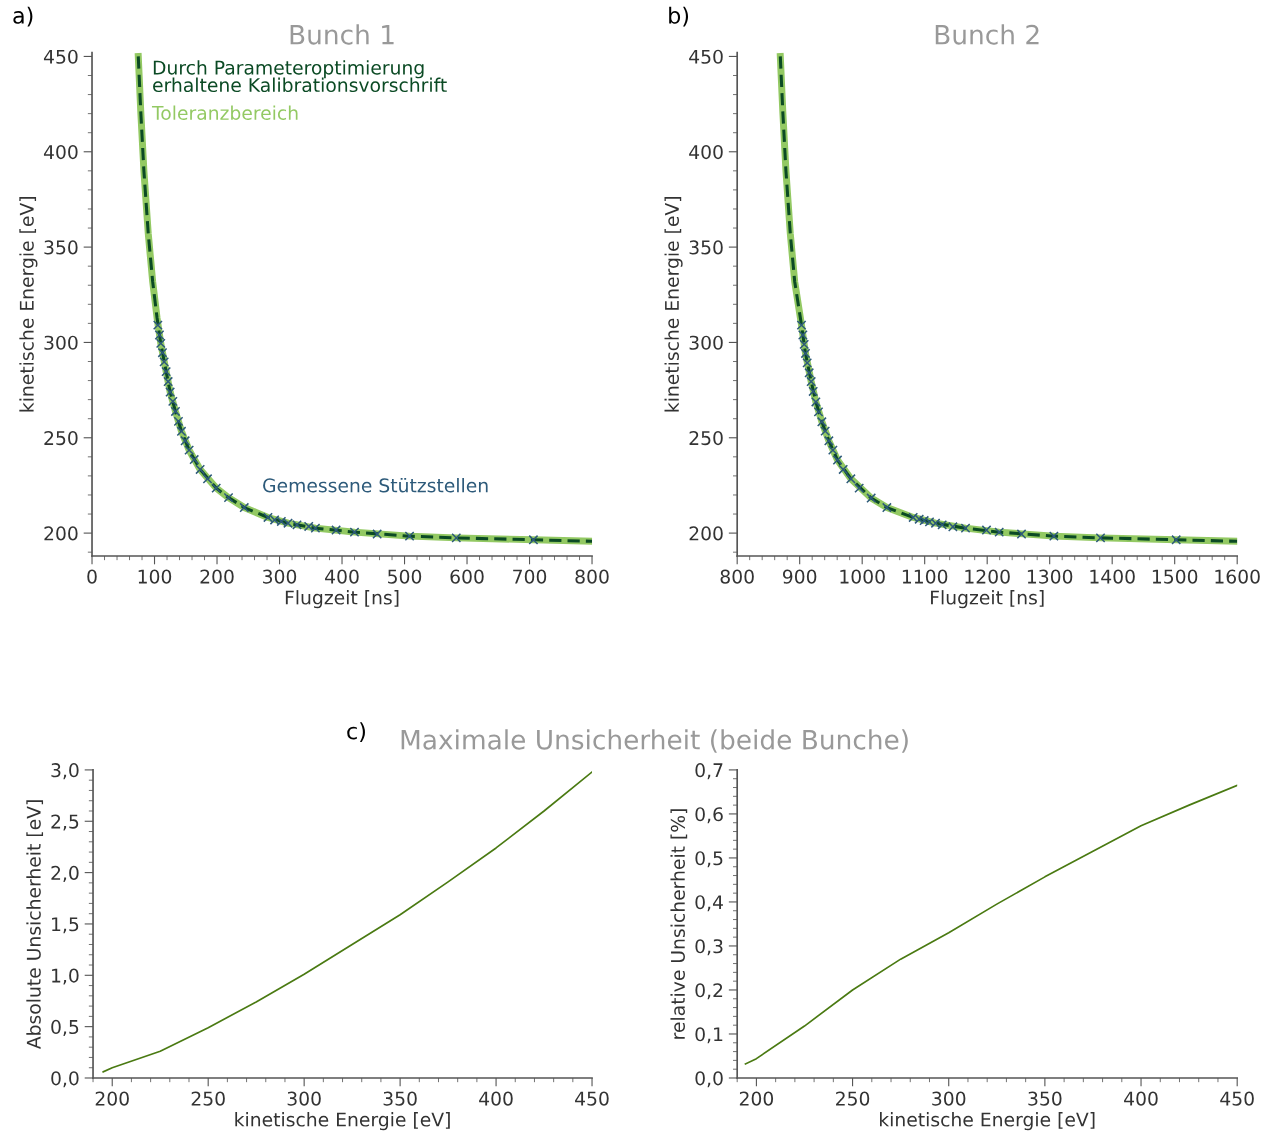 Image resolution: width=1271 pixels, height=1144 pixels. Describe the element at coordinates (679, 16) in the screenshot. I see `text: b)` at that location.